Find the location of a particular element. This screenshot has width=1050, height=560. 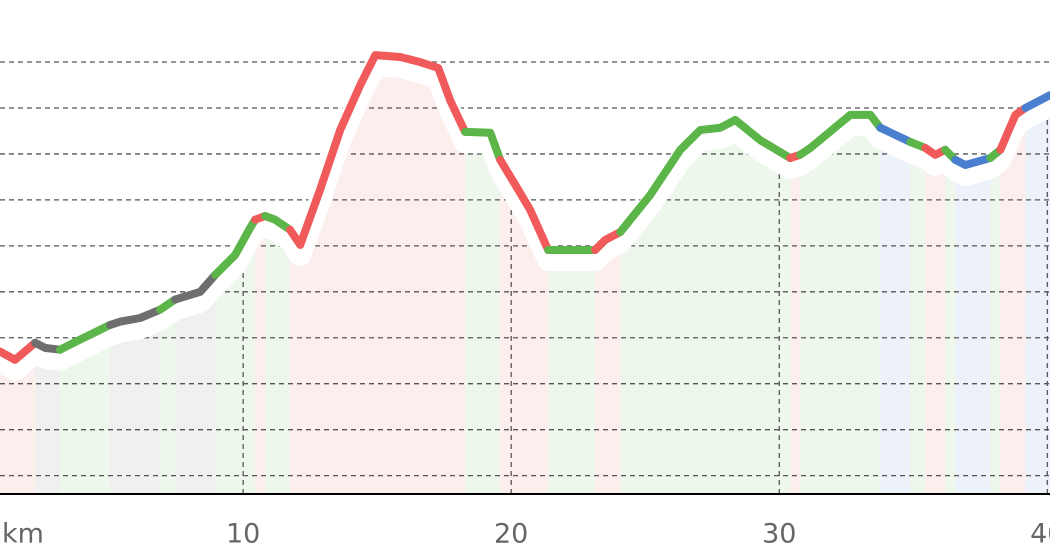

x-tick-label: 20 is located at coordinates (511, 534).